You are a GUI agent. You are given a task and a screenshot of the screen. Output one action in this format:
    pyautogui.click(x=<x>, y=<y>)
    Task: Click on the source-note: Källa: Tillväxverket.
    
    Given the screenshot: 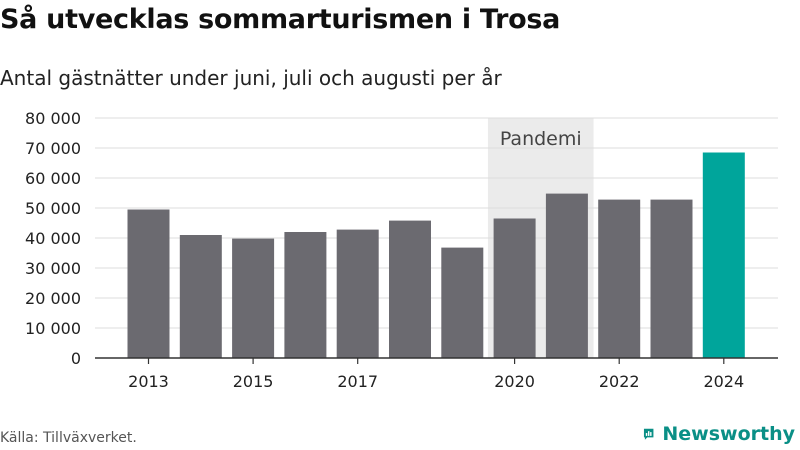 What is the action you would take?
    pyautogui.click(x=68, y=438)
    